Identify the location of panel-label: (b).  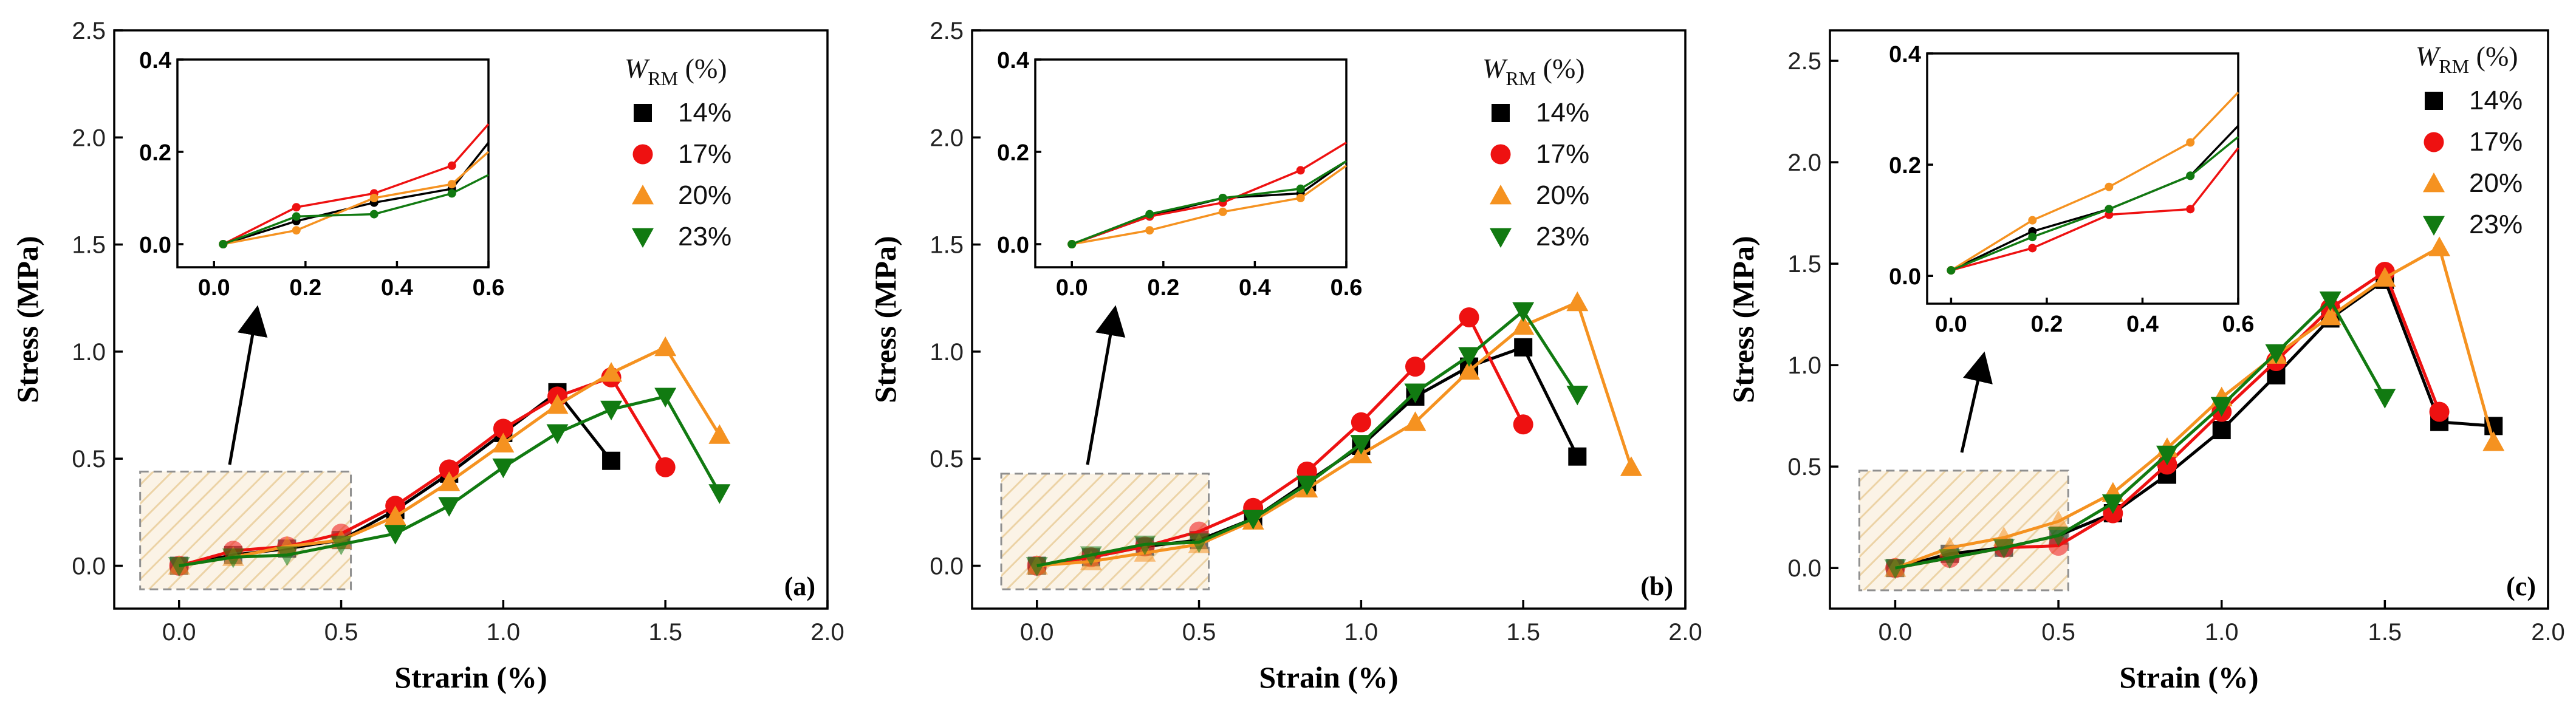
(1656, 586).